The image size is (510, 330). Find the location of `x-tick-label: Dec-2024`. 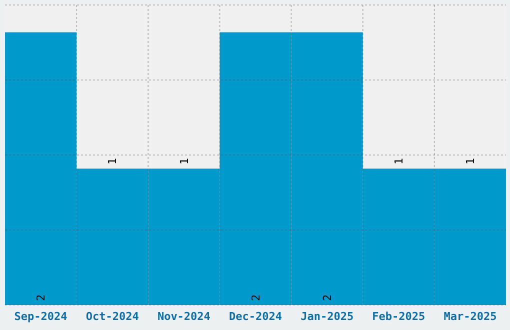

x-tick-label: Dec-2024 is located at coordinates (255, 317).